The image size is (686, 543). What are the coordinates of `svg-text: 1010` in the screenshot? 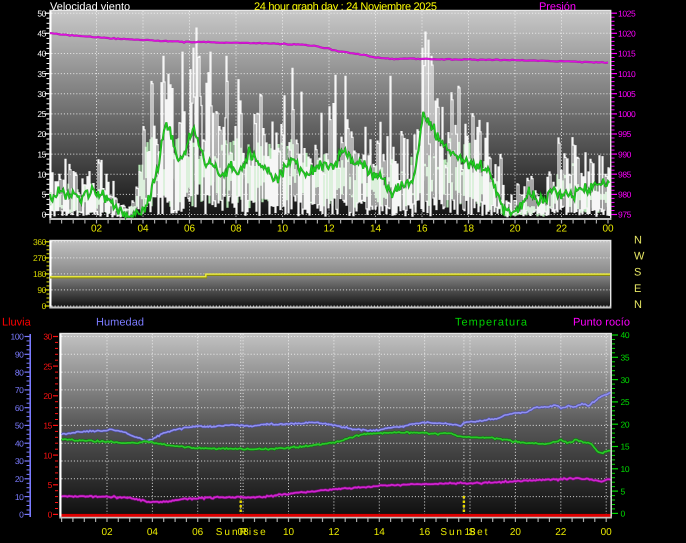 It's located at (627, 74).